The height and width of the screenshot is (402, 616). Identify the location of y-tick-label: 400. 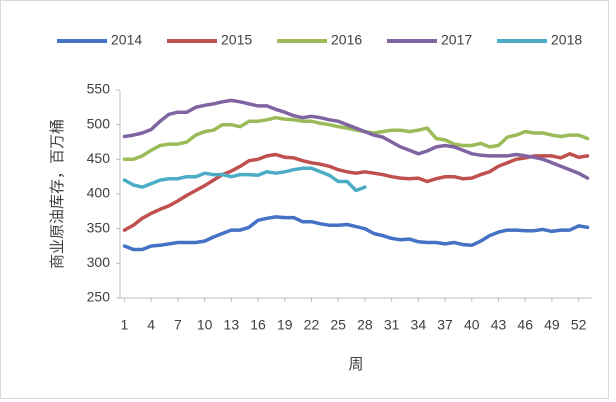
(99, 193).